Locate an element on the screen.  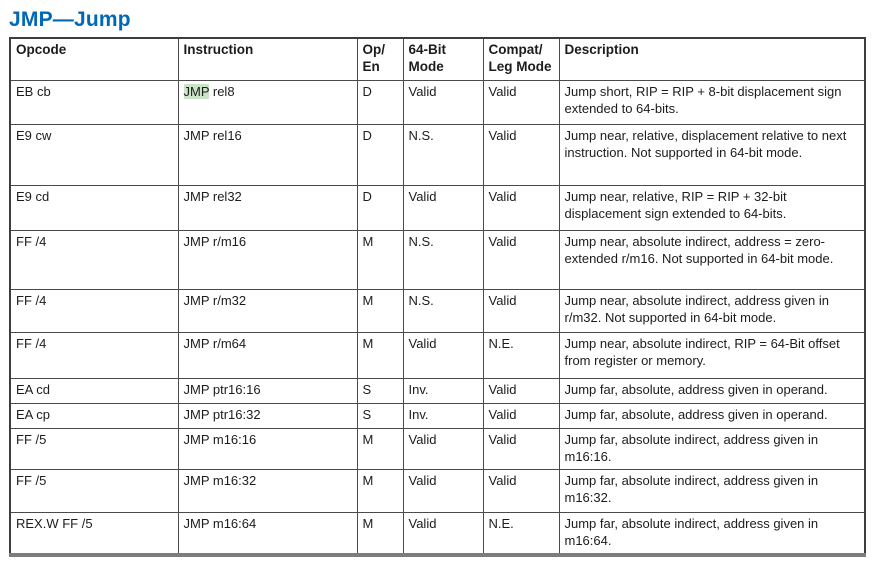
column-header-compat-leg-mode: Compat/ Leg Mode is located at coordinates (521, 59).